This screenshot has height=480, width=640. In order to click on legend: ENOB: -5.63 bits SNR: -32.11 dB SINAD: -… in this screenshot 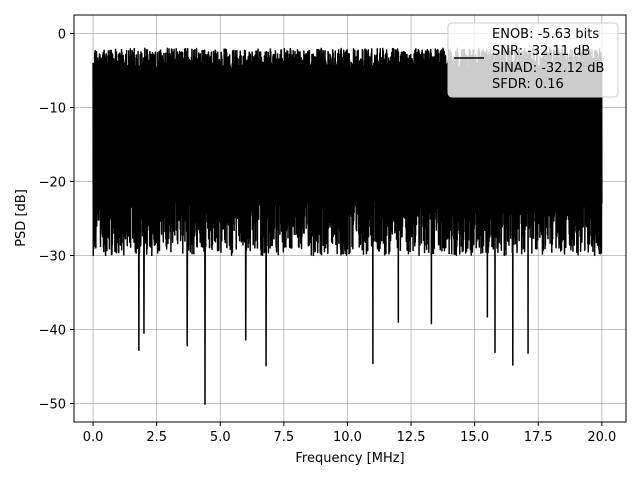, I will do `click(533, 60)`.